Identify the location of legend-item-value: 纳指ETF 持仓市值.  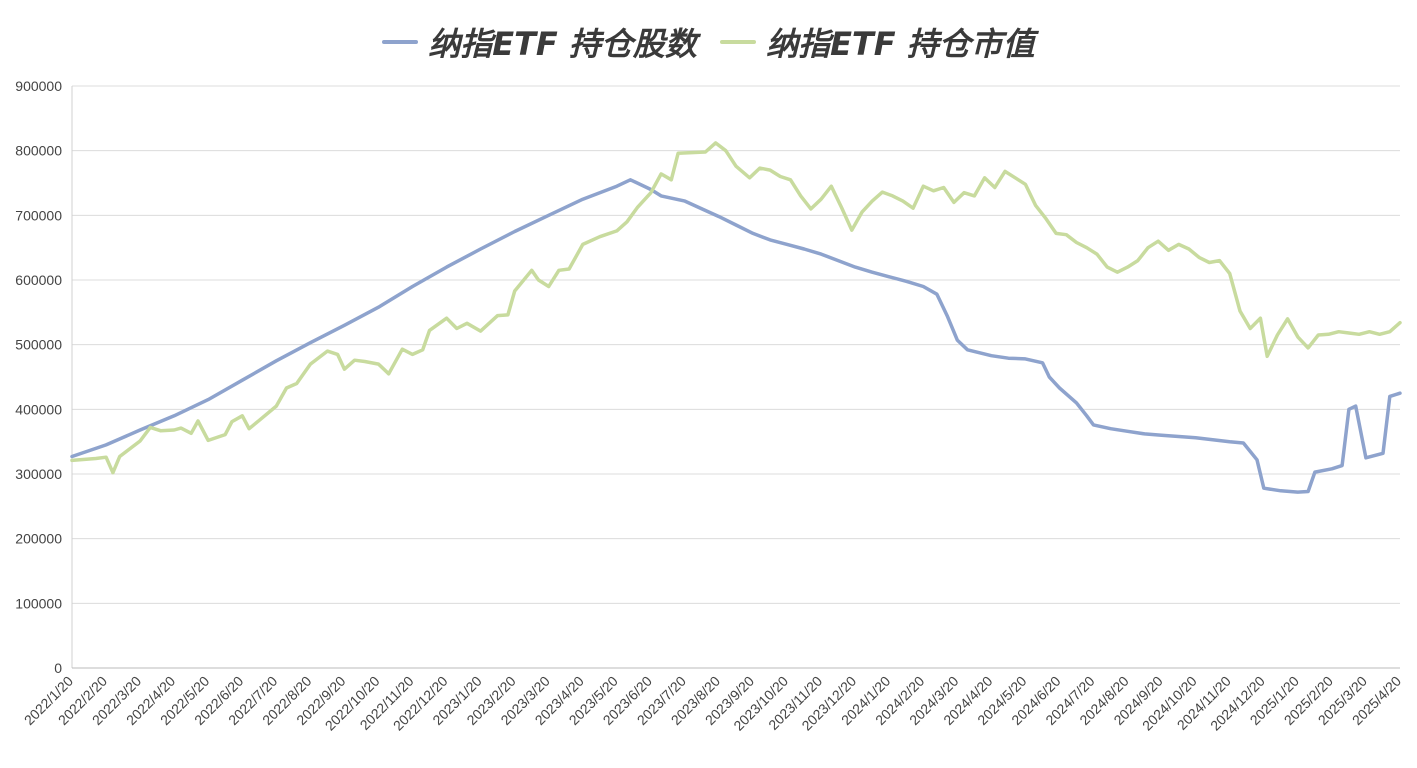
(877, 42).